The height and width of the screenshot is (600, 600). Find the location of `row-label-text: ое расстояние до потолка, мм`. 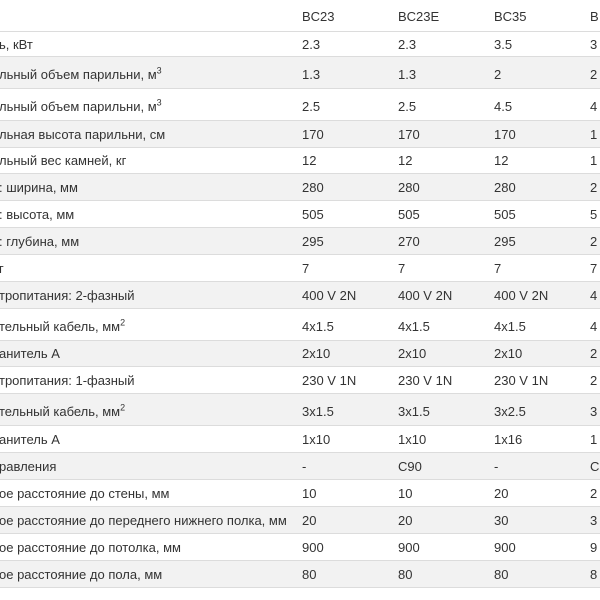

row-label-text: ое расстояние до потолка, мм is located at coordinates (90, 547).